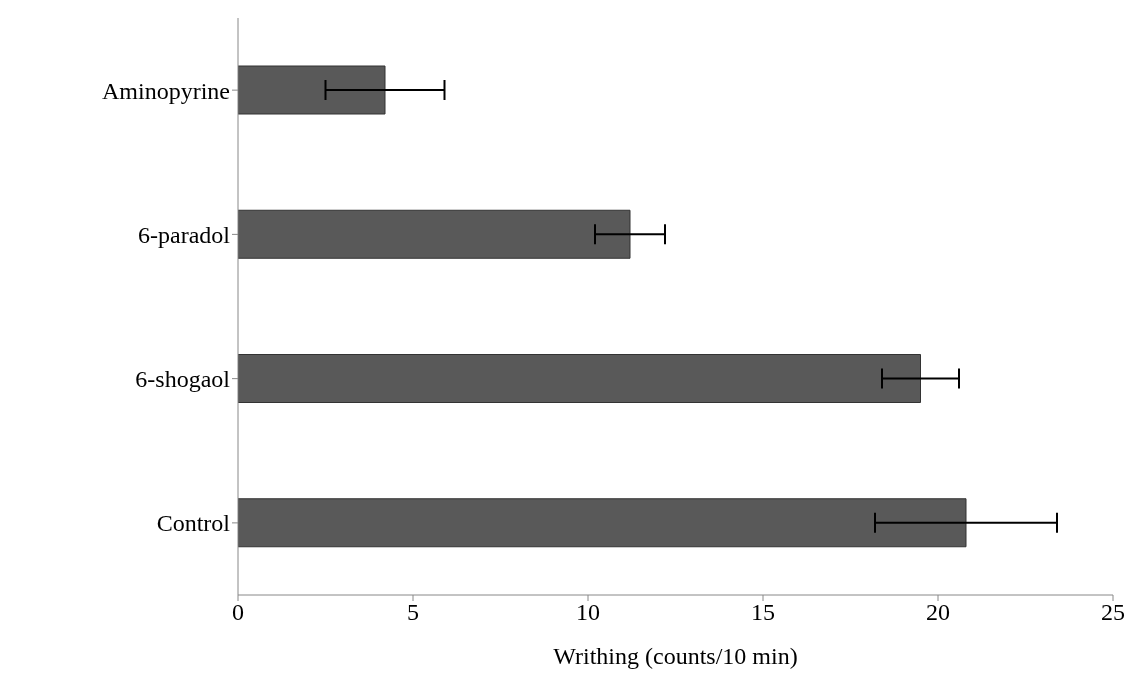 The height and width of the screenshot is (693, 1141). I want to click on y-tick-label: Aminopyrine, so click(166, 90).